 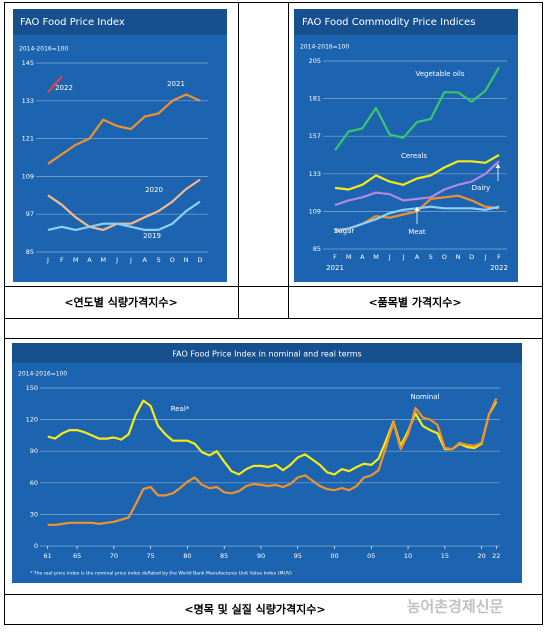 I want to click on y-tick-label: 181, so click(x=315, y=99).